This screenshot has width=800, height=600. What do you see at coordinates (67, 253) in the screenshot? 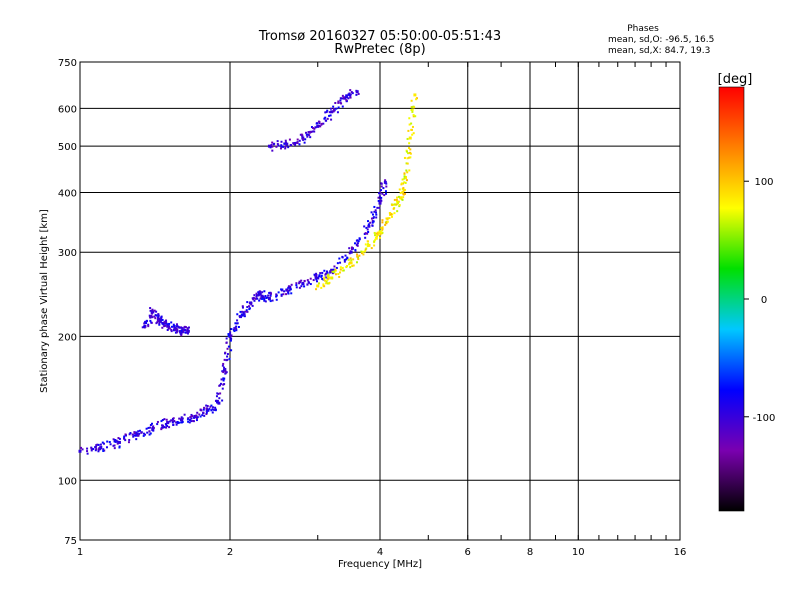
I see `y-tick-label: 300` at bounding box center [67, 253].